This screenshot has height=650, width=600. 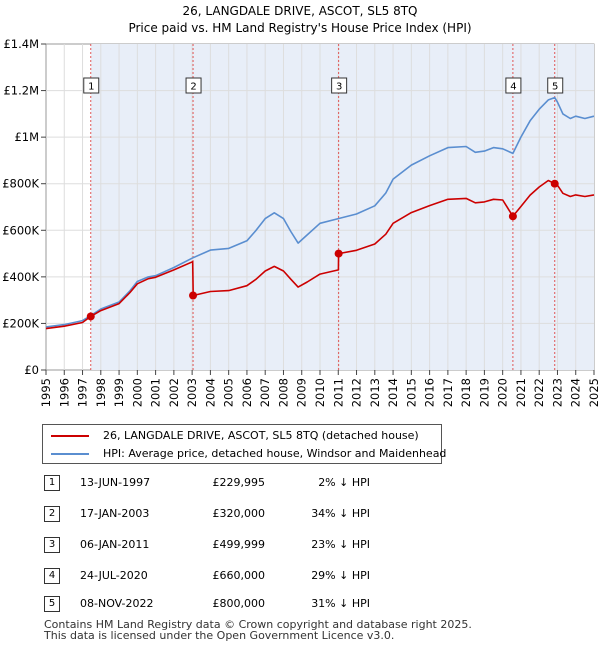 I want to click on legend-swatch-hpi, so click(x=70, y=454).